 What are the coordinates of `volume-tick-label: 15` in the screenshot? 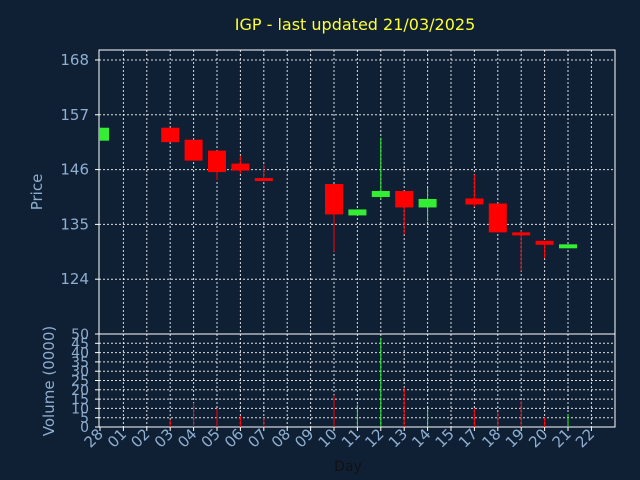 It's located at (80, 400).